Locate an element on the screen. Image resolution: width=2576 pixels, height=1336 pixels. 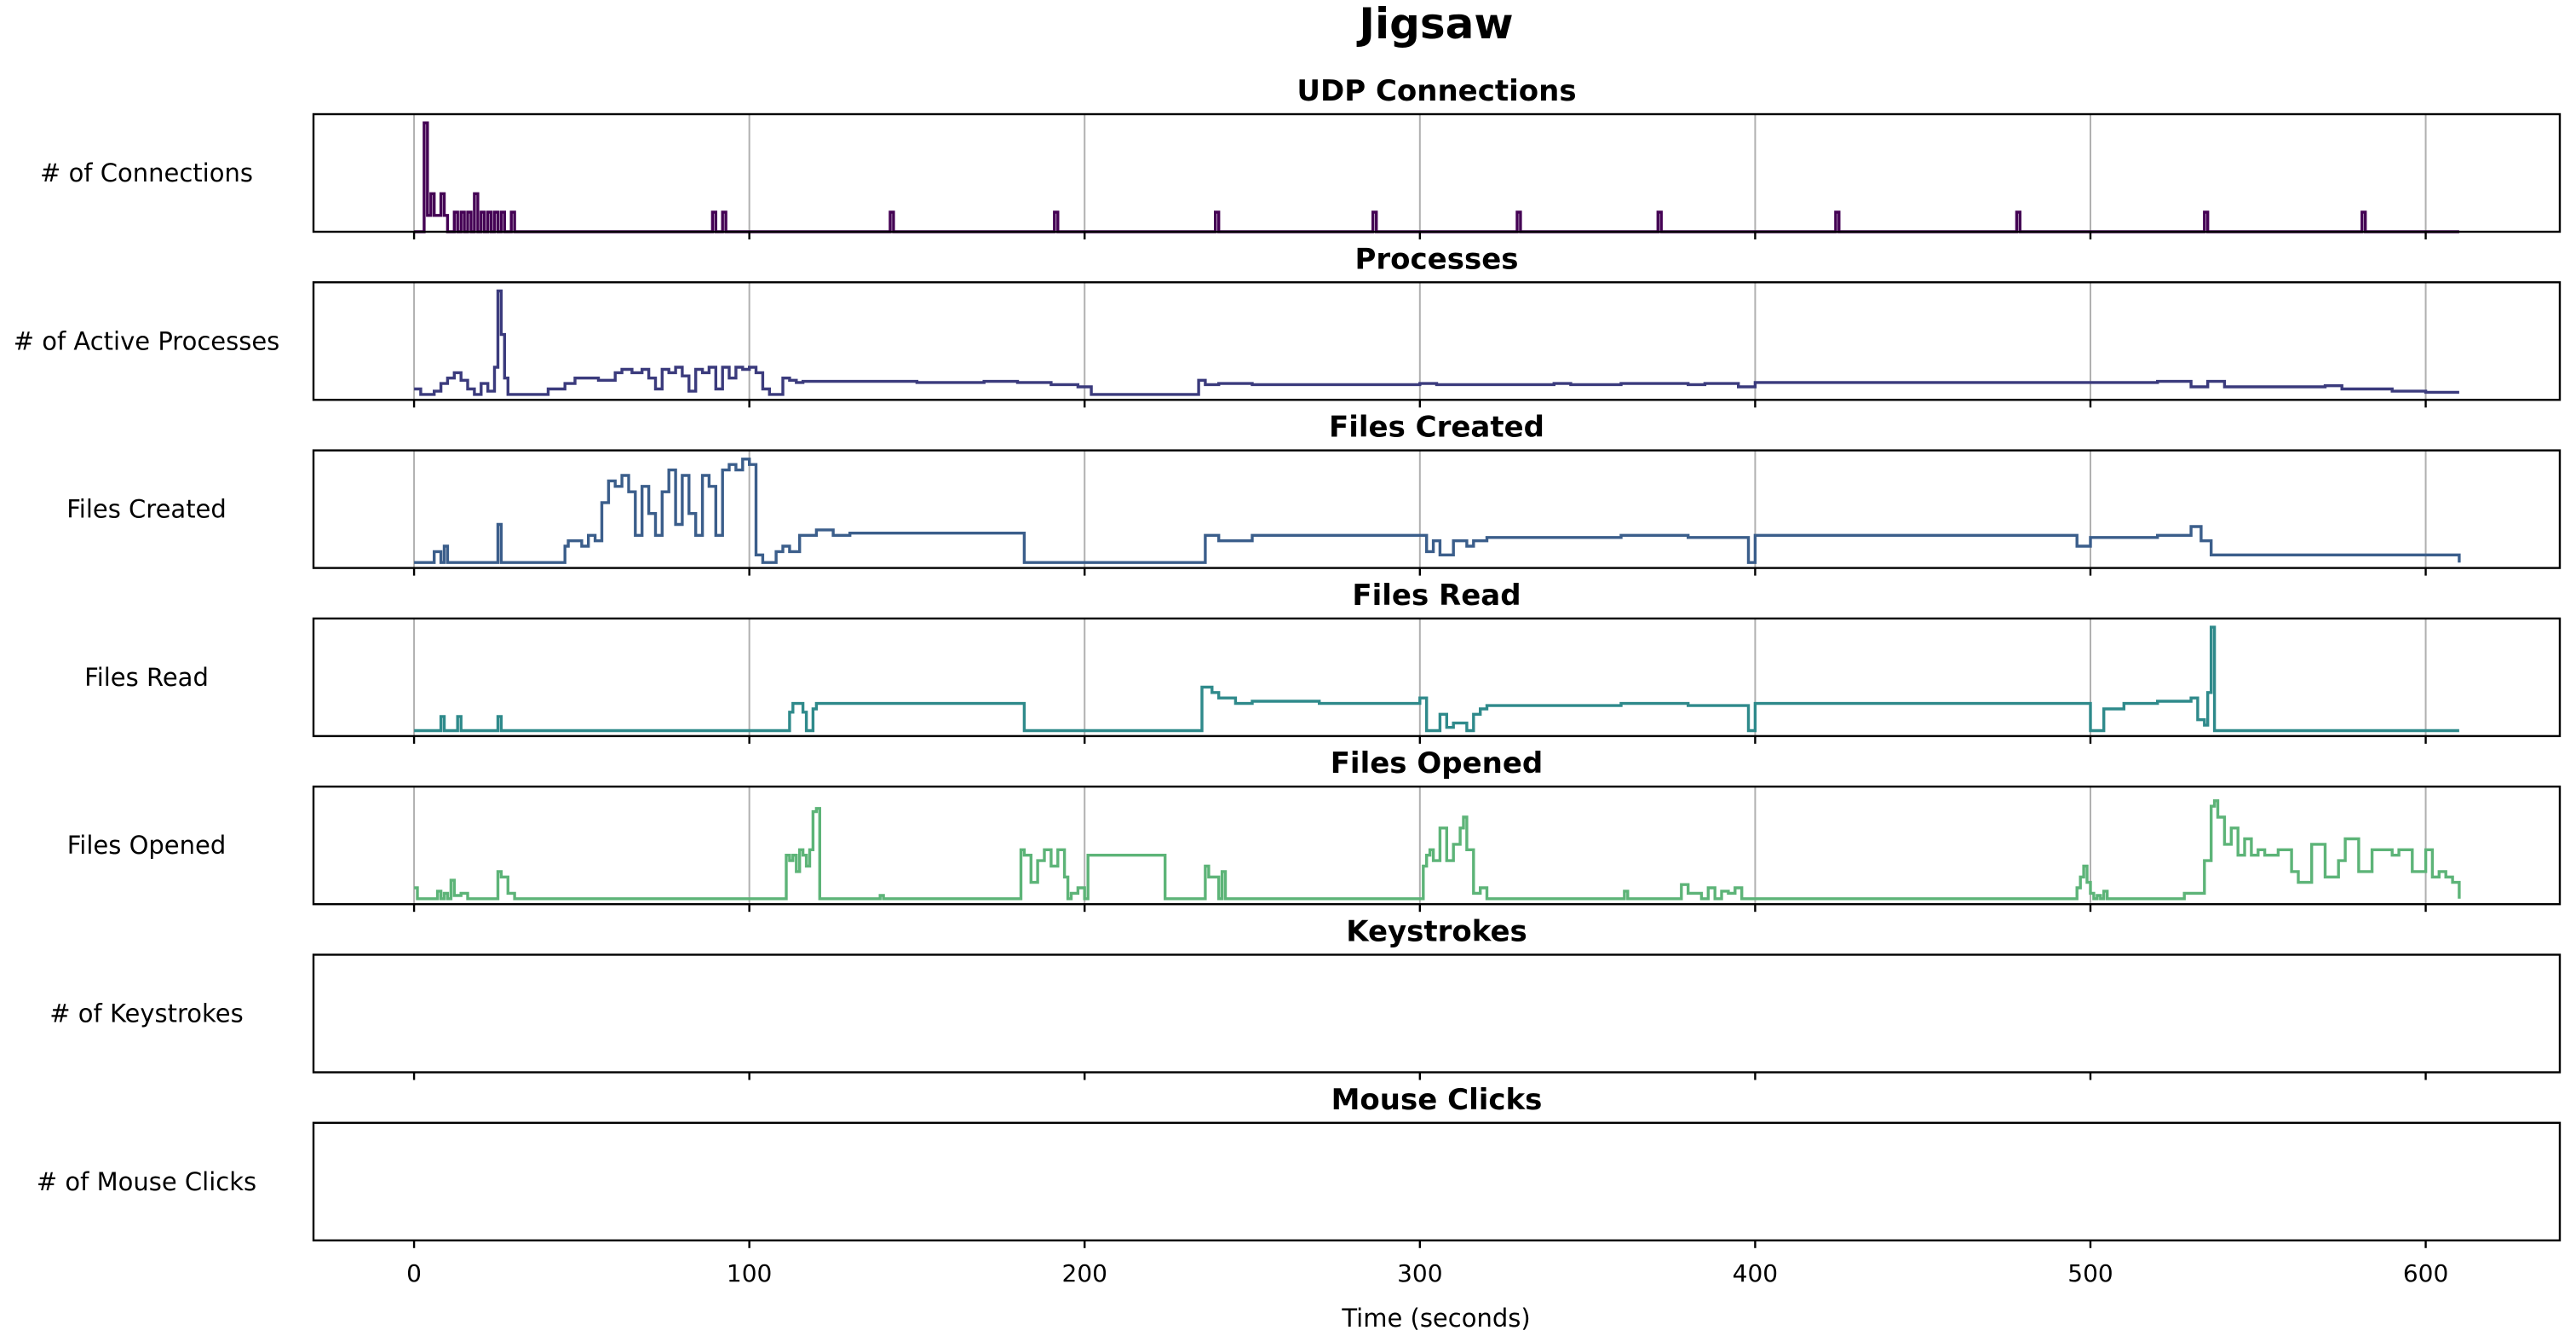
subplot: Mouse Clicks # of Mouse Clicks is located at coordinates (1300, 1165).